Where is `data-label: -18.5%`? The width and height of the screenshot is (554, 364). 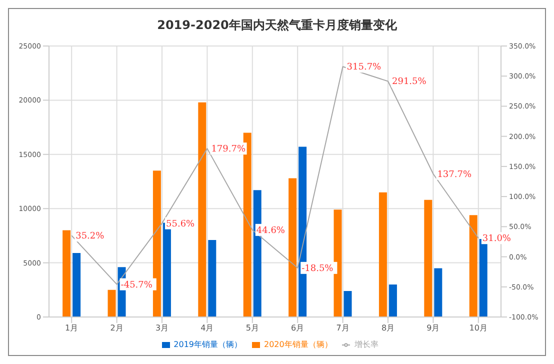
data-label: -18.5% is located at coordinates (318, 269).